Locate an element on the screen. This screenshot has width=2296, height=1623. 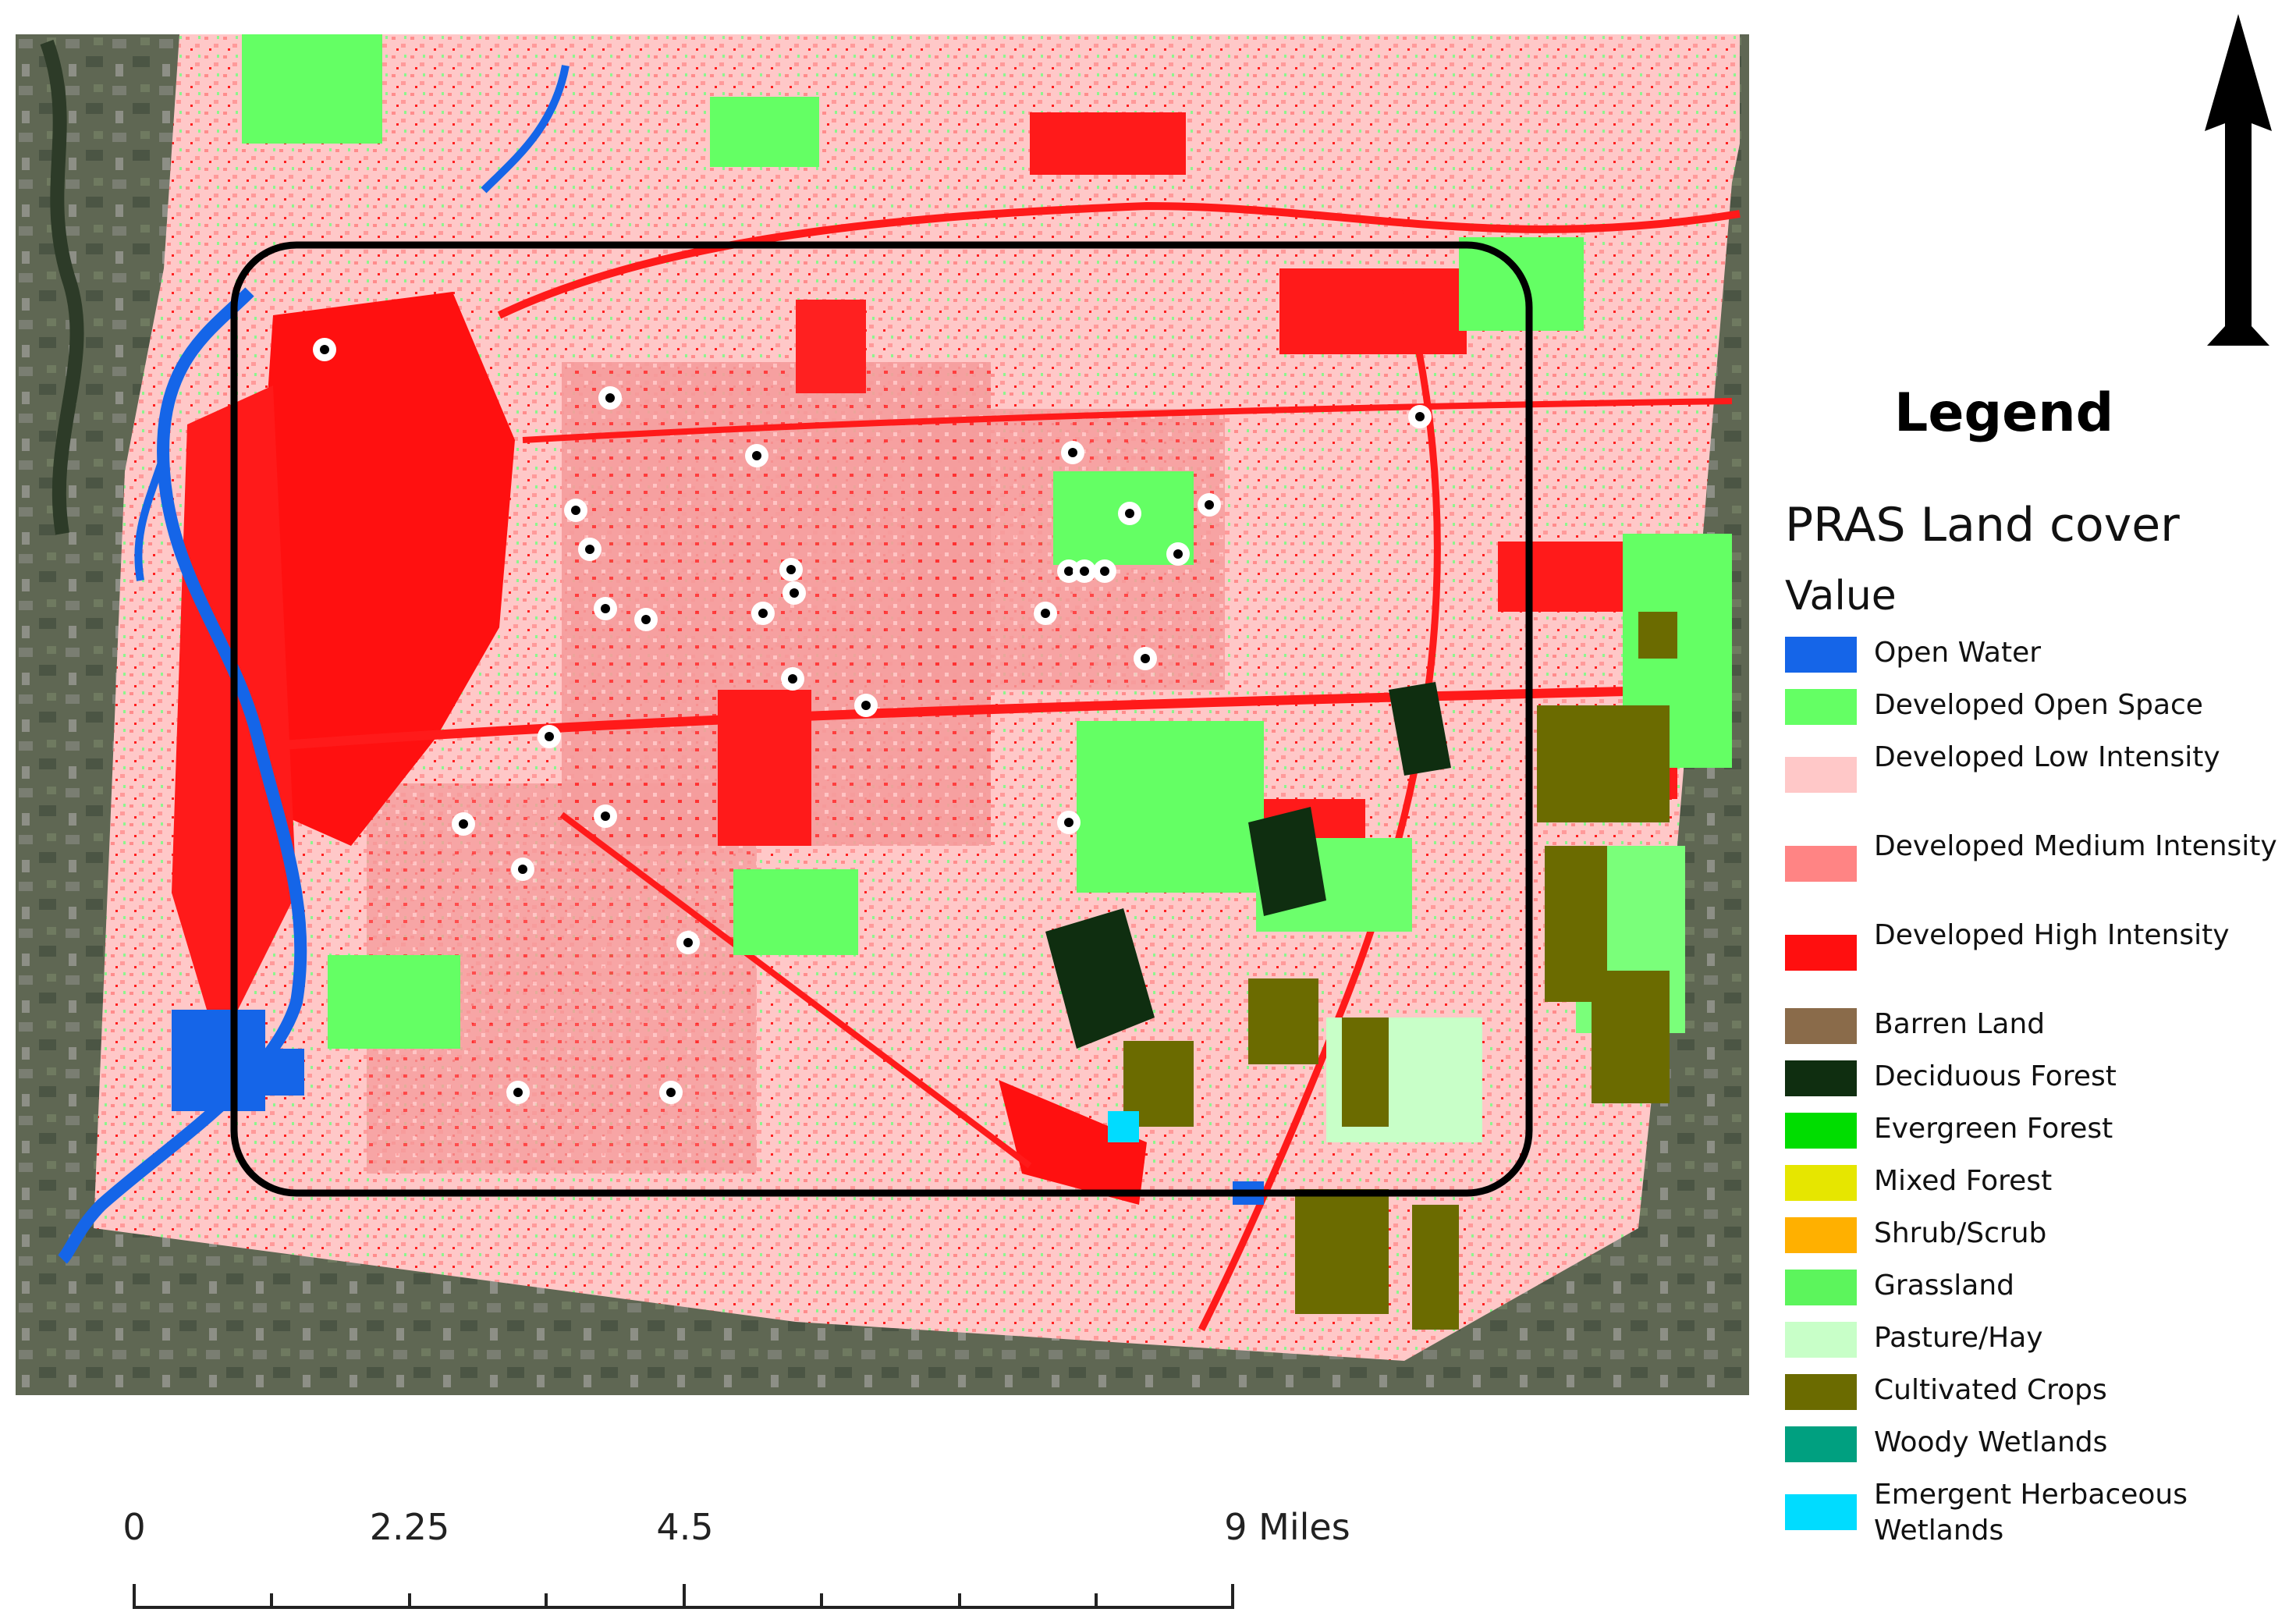
legend-field-name: Value is located at coordinates (1841, 596).